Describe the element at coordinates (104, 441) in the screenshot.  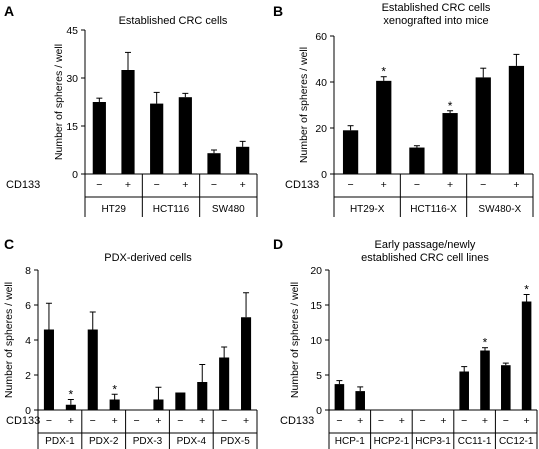
I see `group-label: PDX-2` at that location.